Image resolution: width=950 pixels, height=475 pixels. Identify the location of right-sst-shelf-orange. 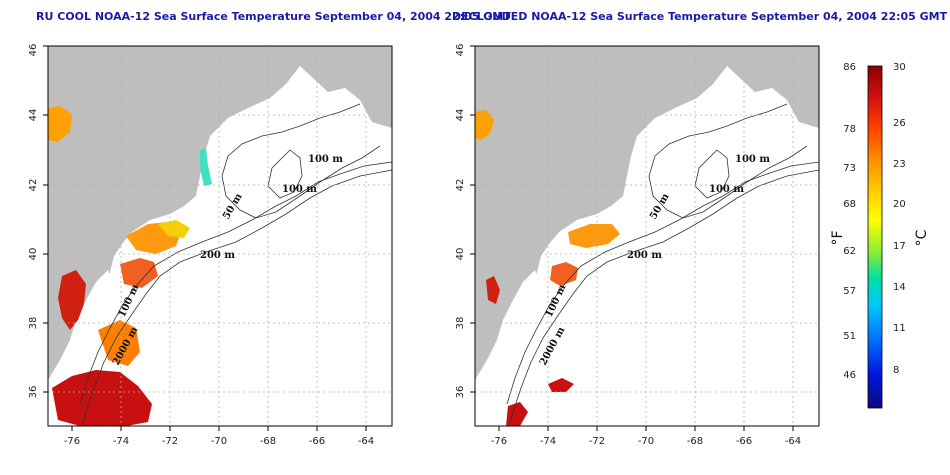
(594, 236).